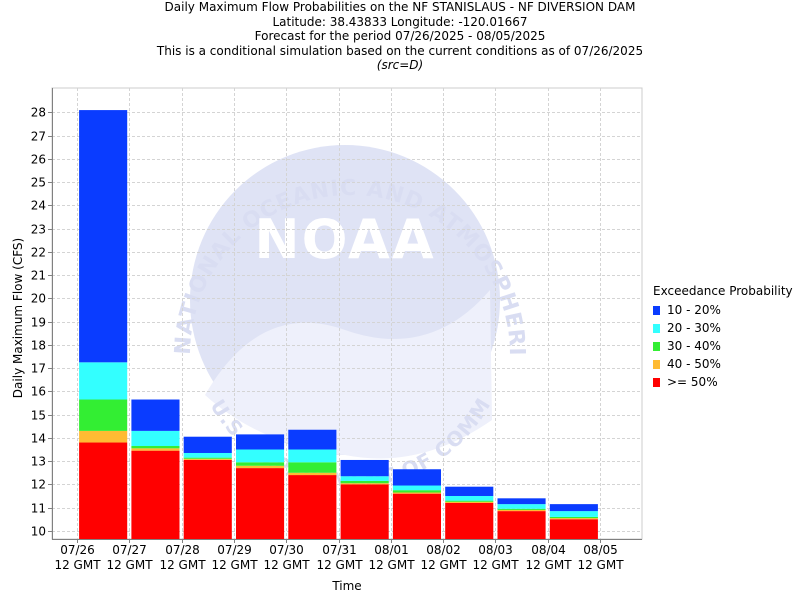  What do you see at coordinates (286, 550) in the screenshot?
I see `x-tick-label-date: 07/30` at bounding box center [286, 550].